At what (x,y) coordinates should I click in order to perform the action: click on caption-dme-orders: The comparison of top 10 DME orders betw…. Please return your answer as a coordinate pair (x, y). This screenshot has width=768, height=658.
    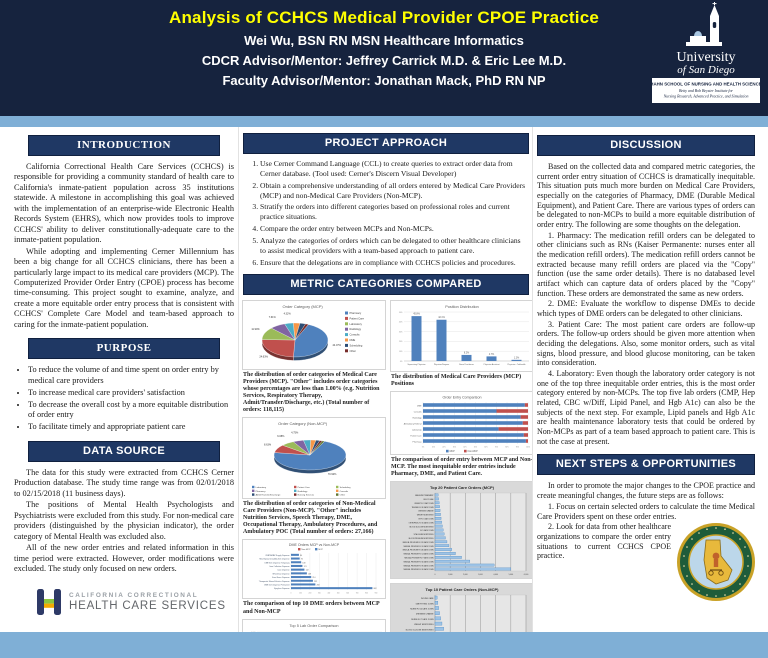
    Looking at the image, I should click on (311, 608).